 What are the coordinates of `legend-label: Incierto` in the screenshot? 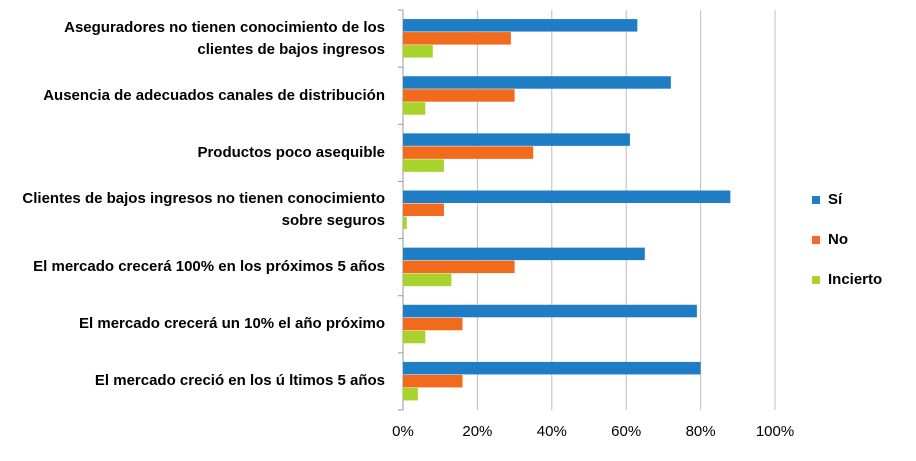 It's located at (855, 279).